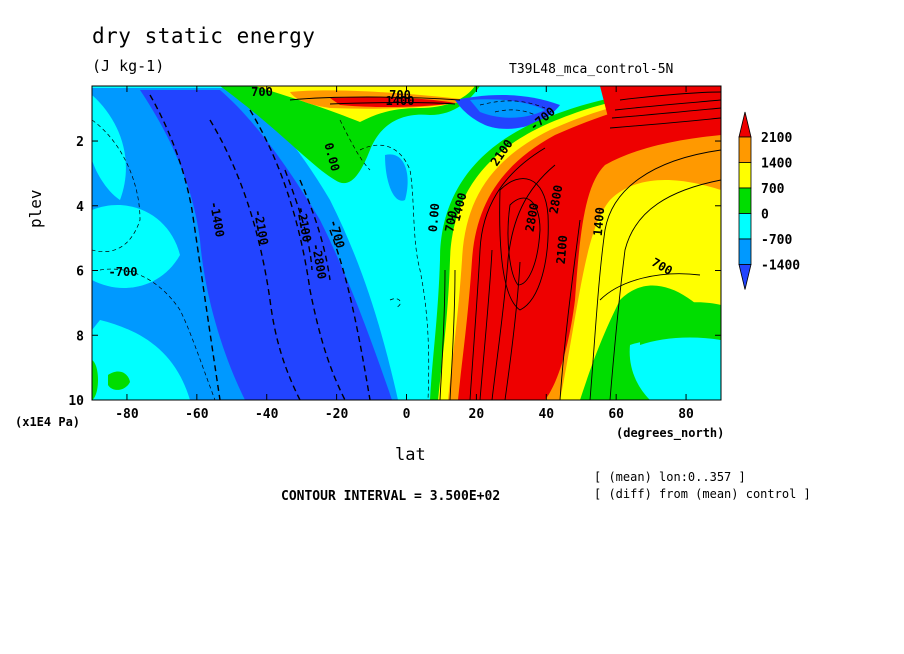 The height and width of the screenshot is (654, 904). I want to click on colorbar: 2100 1400 700 0 -700 -1400, so click(769, 200).